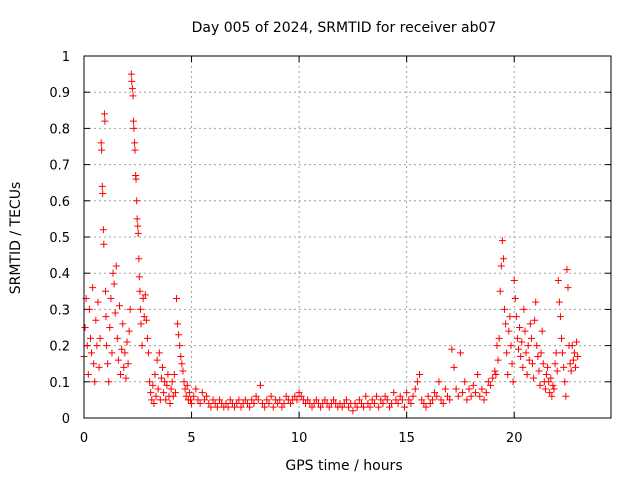 Image resolution: width=640 pixels, height=480 pixels. What do you see at coordinates (66, 419) in the screenshot?
I see `y-tick-label: 0` at bounding box center [66, 419].